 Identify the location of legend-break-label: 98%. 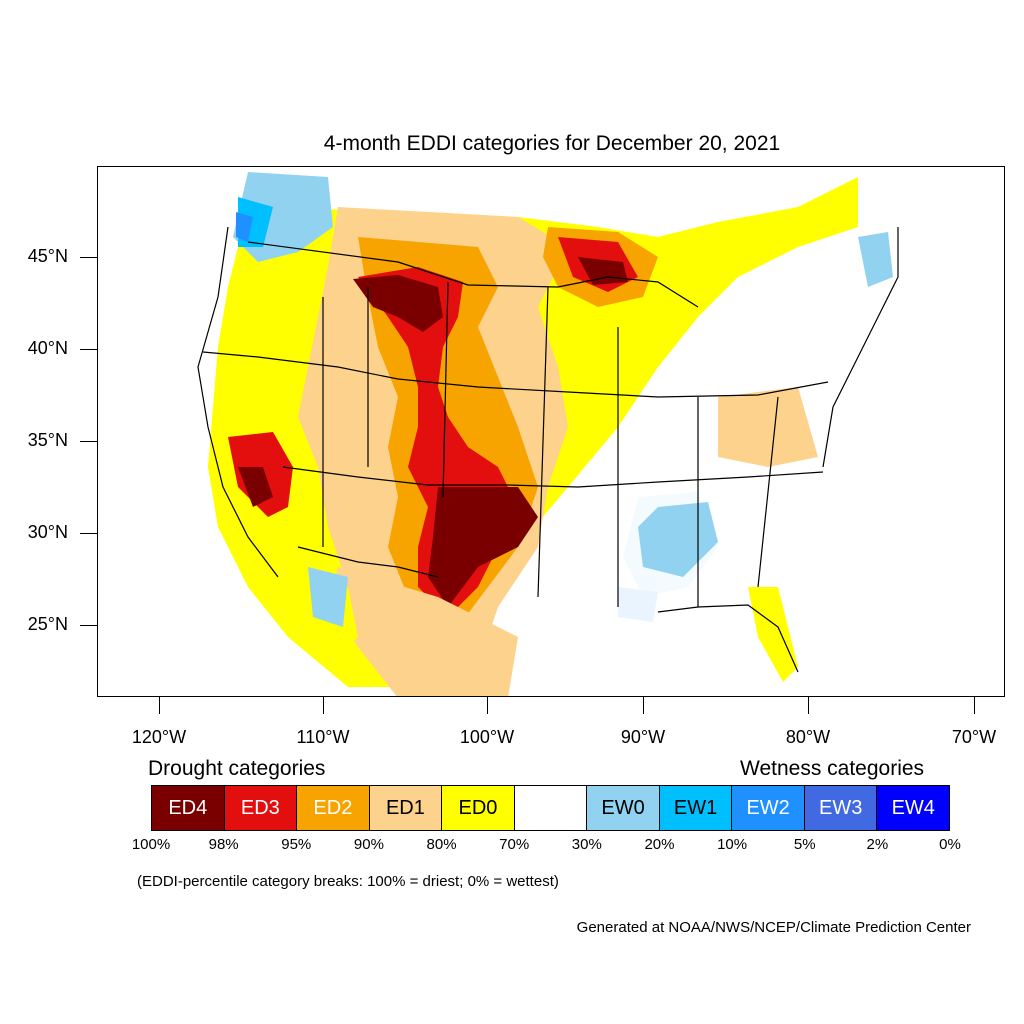
(223, 844).